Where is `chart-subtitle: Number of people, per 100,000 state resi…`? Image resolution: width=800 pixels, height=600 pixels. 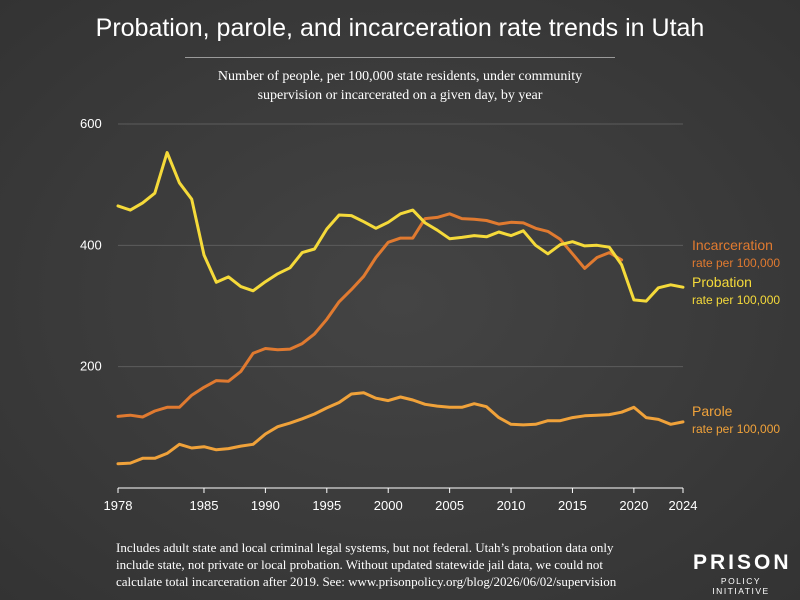
chart-subtitle: Number of people, per 100,000 state resi… is located at coordinates (400, 86).